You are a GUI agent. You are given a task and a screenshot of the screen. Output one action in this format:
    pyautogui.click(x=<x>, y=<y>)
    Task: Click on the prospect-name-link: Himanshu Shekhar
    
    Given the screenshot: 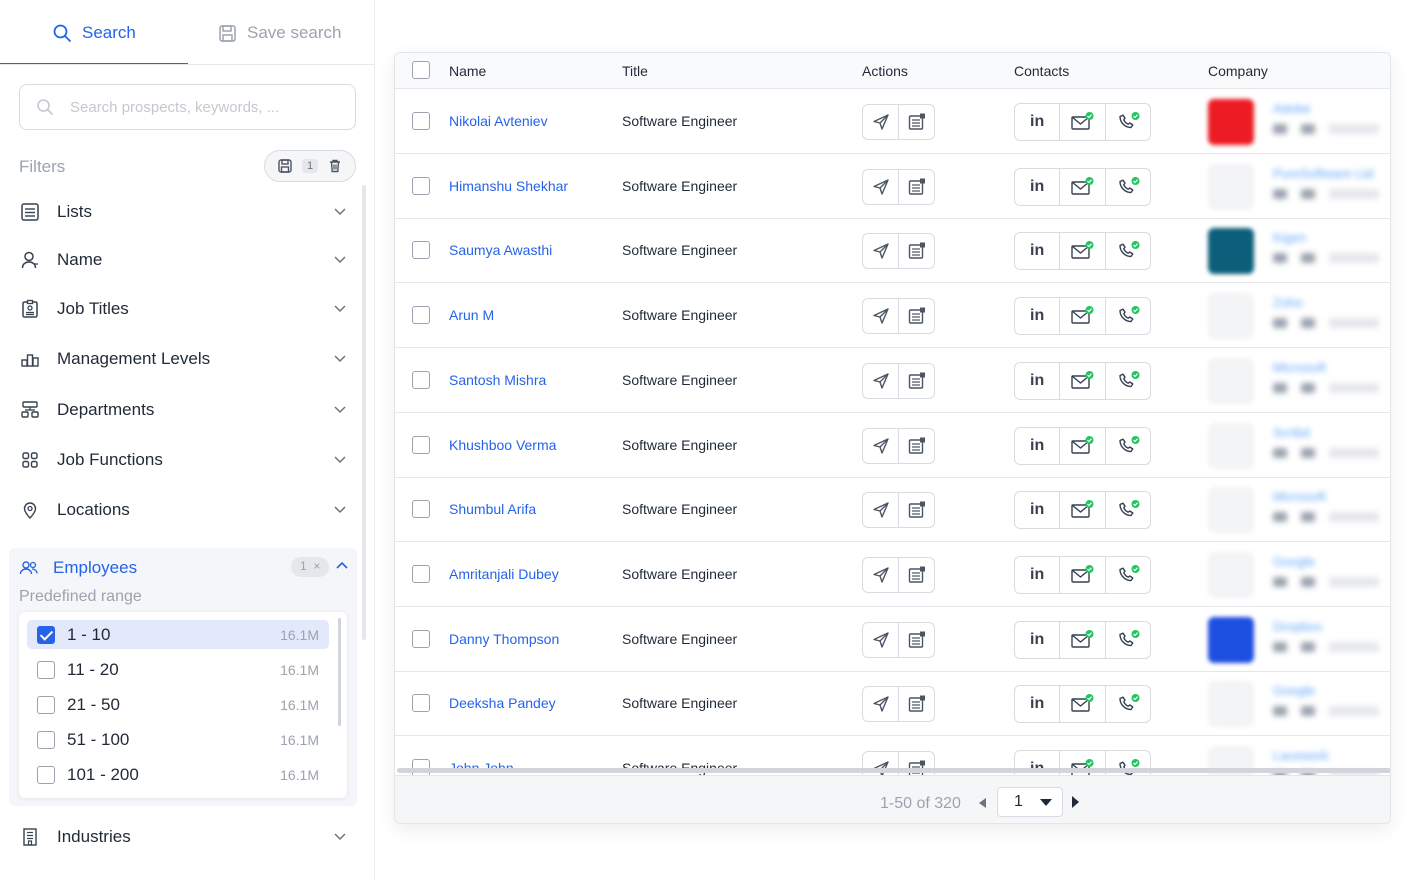 What is the action you would take?
    pyautogui.click(x=509, y=185)
    